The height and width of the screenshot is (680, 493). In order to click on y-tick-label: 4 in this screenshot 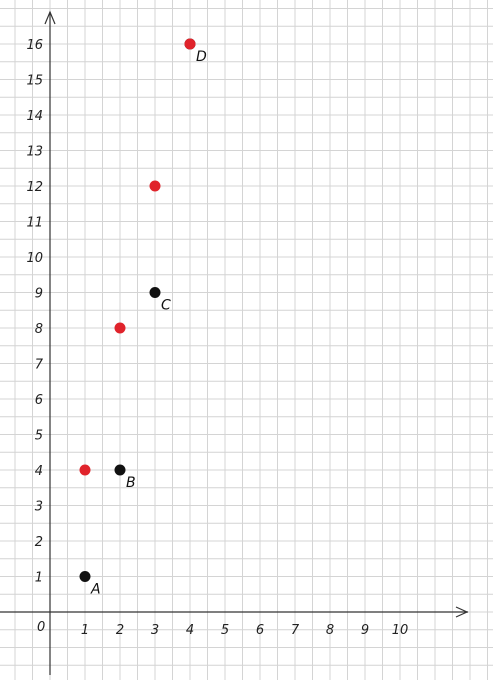, I will do `click(39, 471)`.